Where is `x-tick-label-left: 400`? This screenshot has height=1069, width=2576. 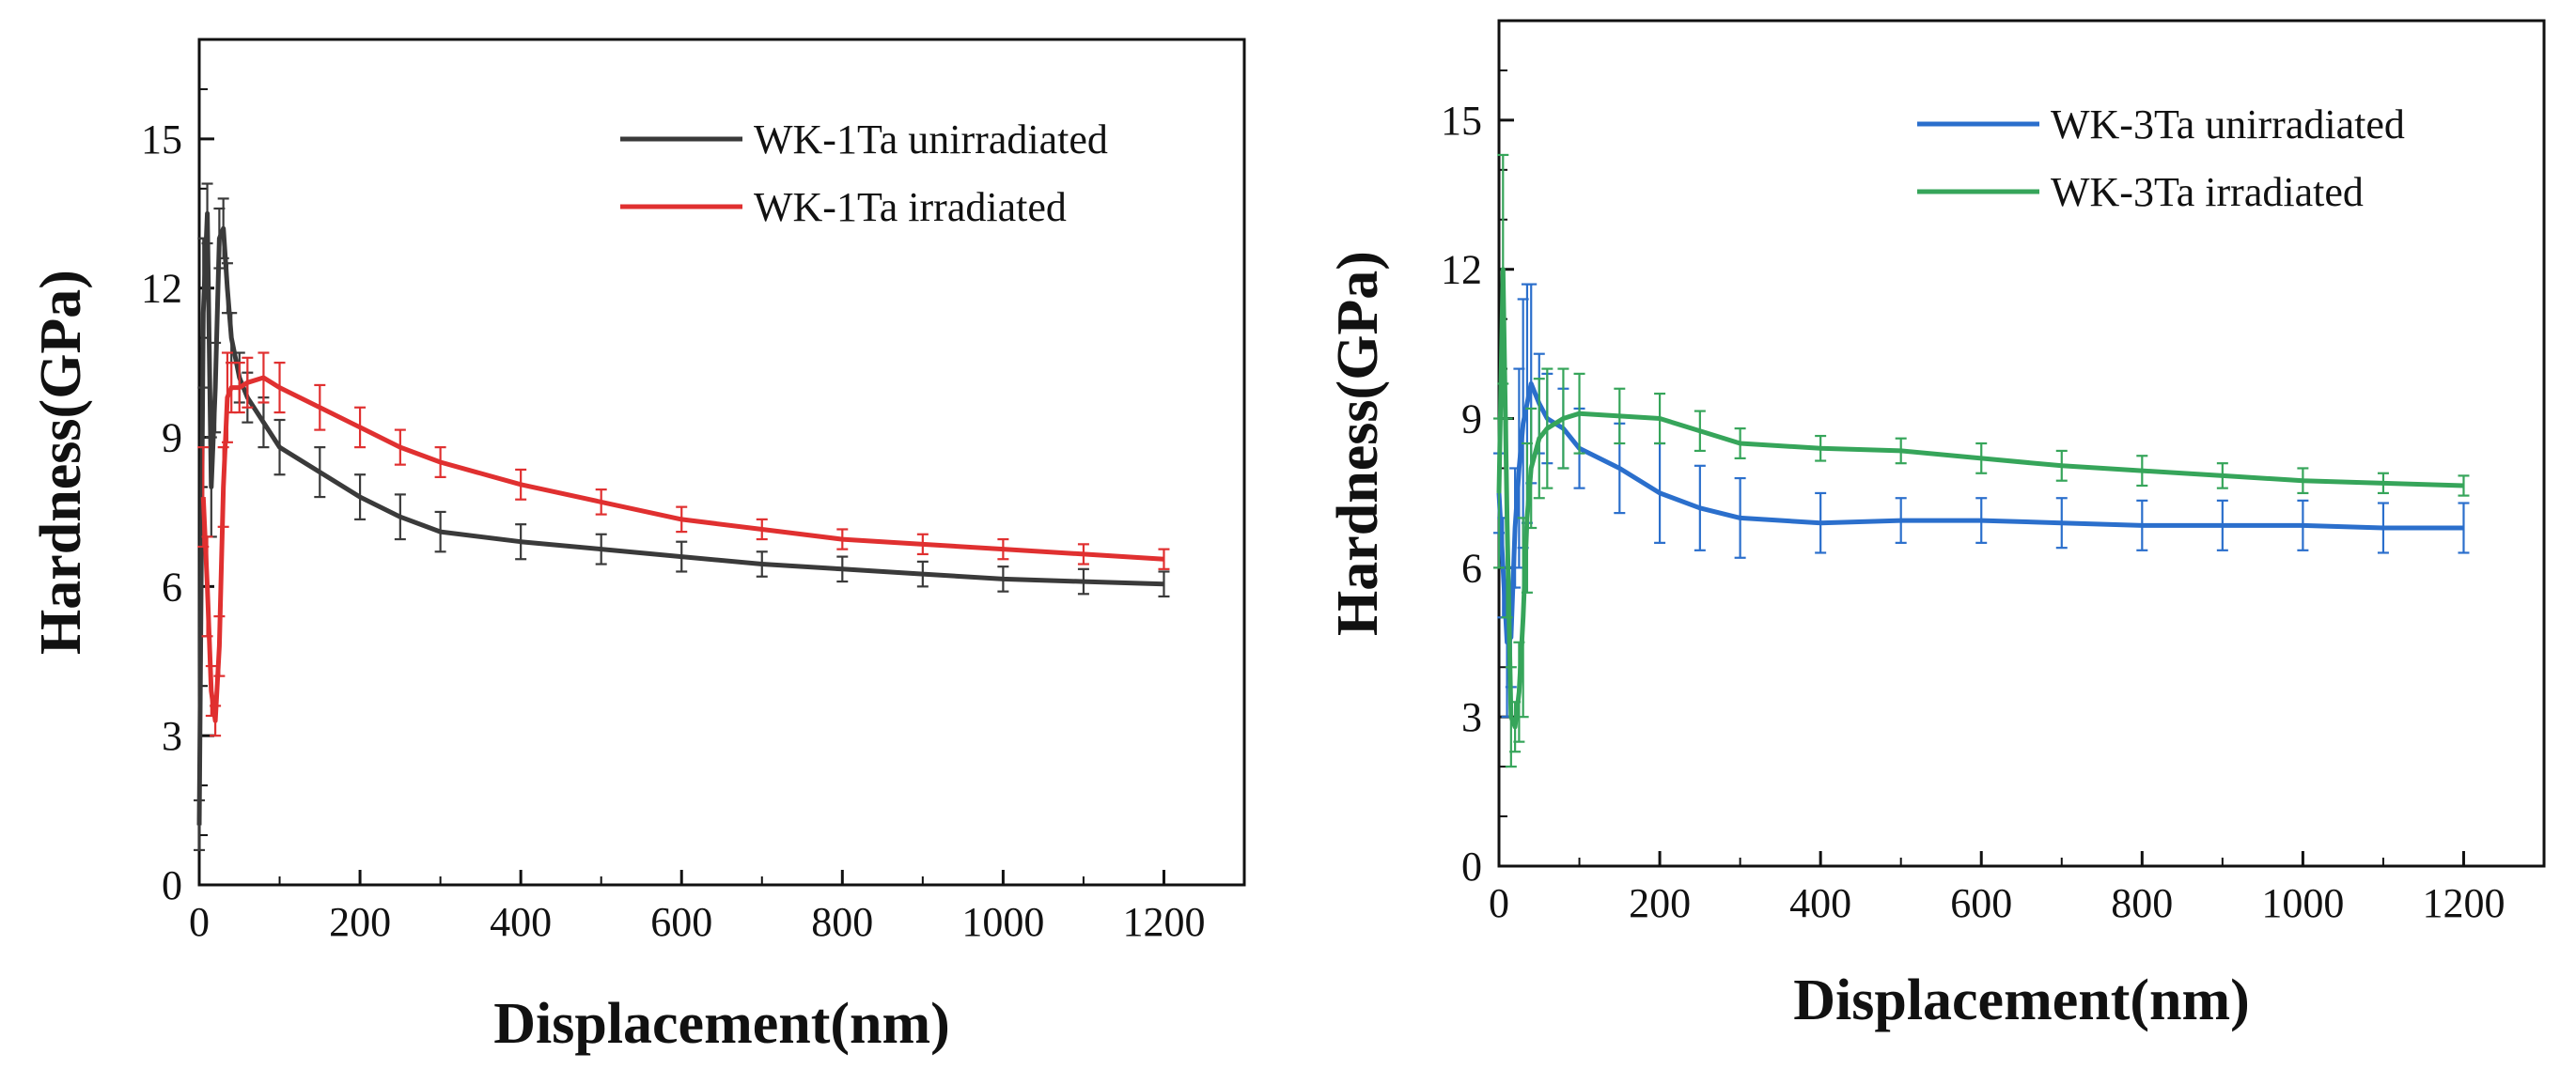 x-tick-label-left: 400 is located at coordinates (521, 922).